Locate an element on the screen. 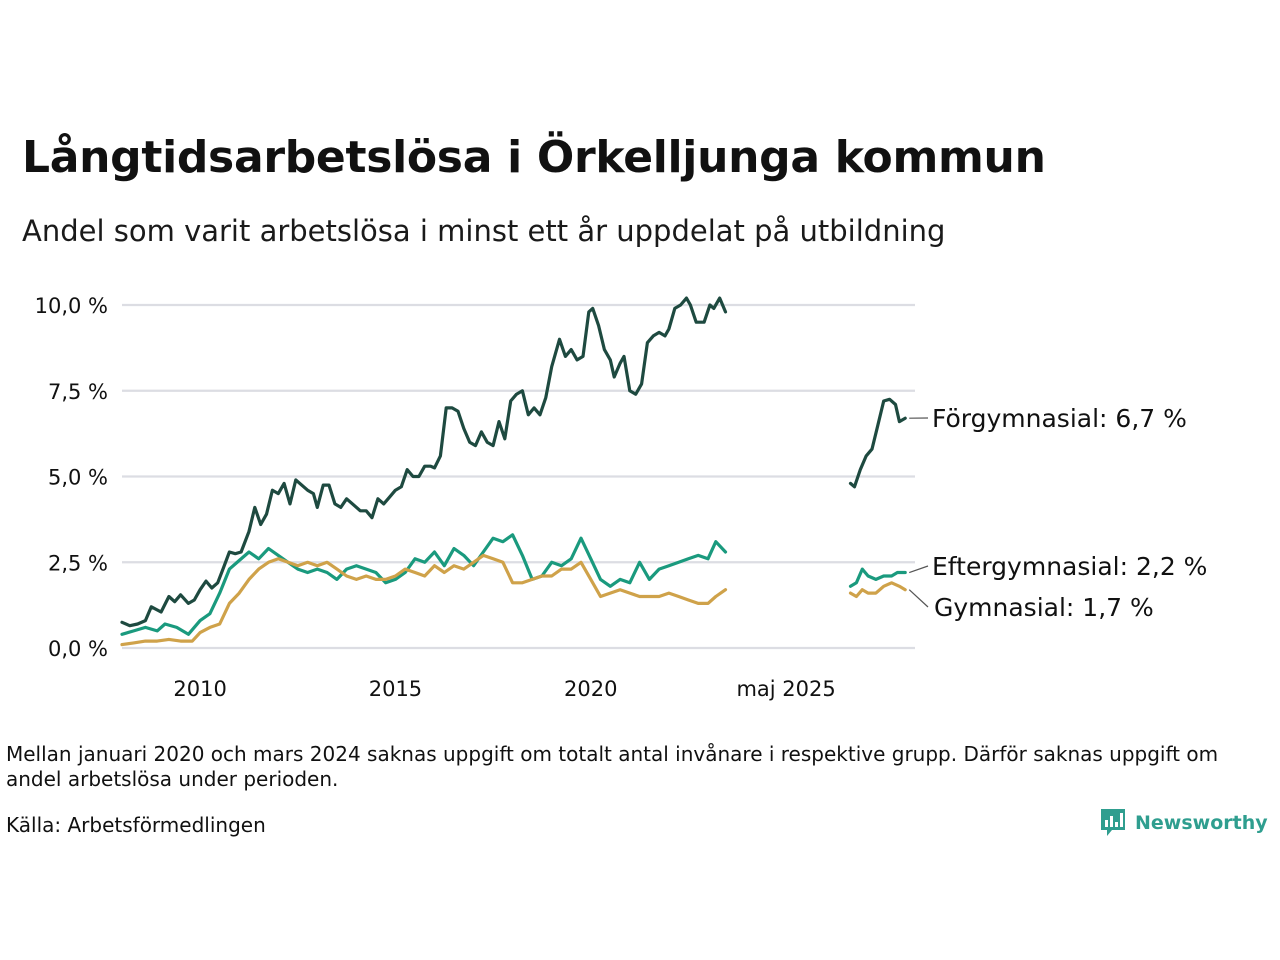 The image size is (1280, 960). y-tick-label: 7,5 % is located at coordinates (78, 392).